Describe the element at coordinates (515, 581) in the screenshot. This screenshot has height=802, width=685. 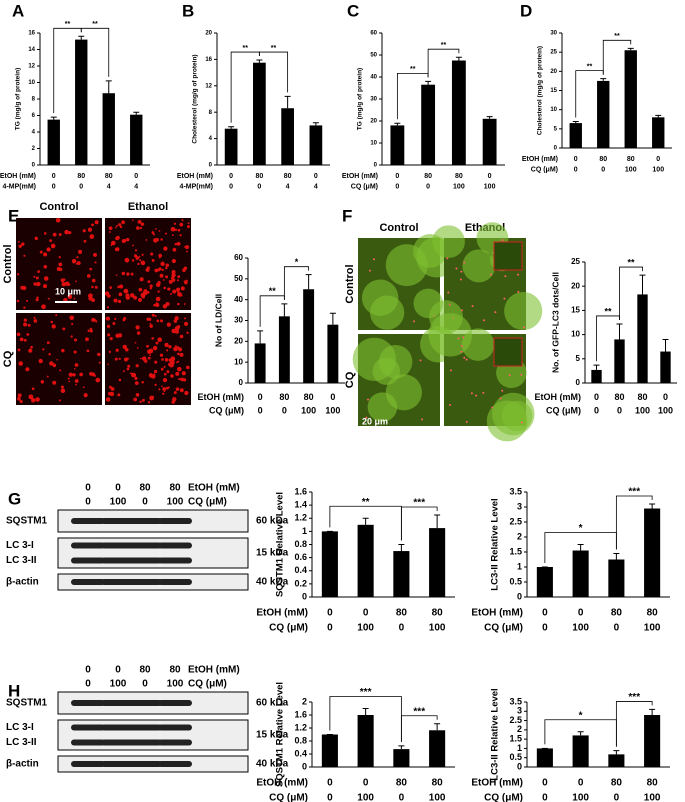
I see `y-tick-label: 0.5` at that location.